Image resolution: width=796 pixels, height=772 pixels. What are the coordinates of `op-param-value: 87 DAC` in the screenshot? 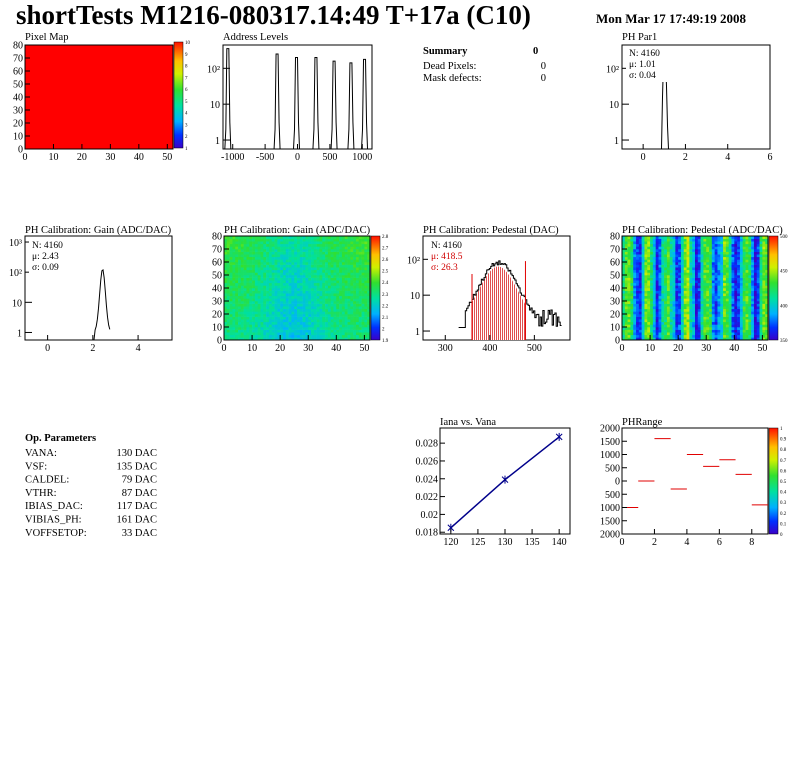 It's located at (139, 493).